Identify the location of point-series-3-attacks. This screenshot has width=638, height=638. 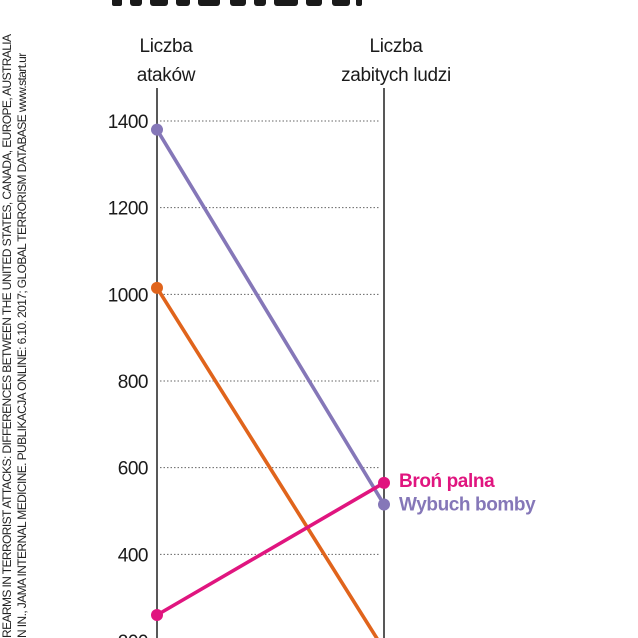
(157, 287).